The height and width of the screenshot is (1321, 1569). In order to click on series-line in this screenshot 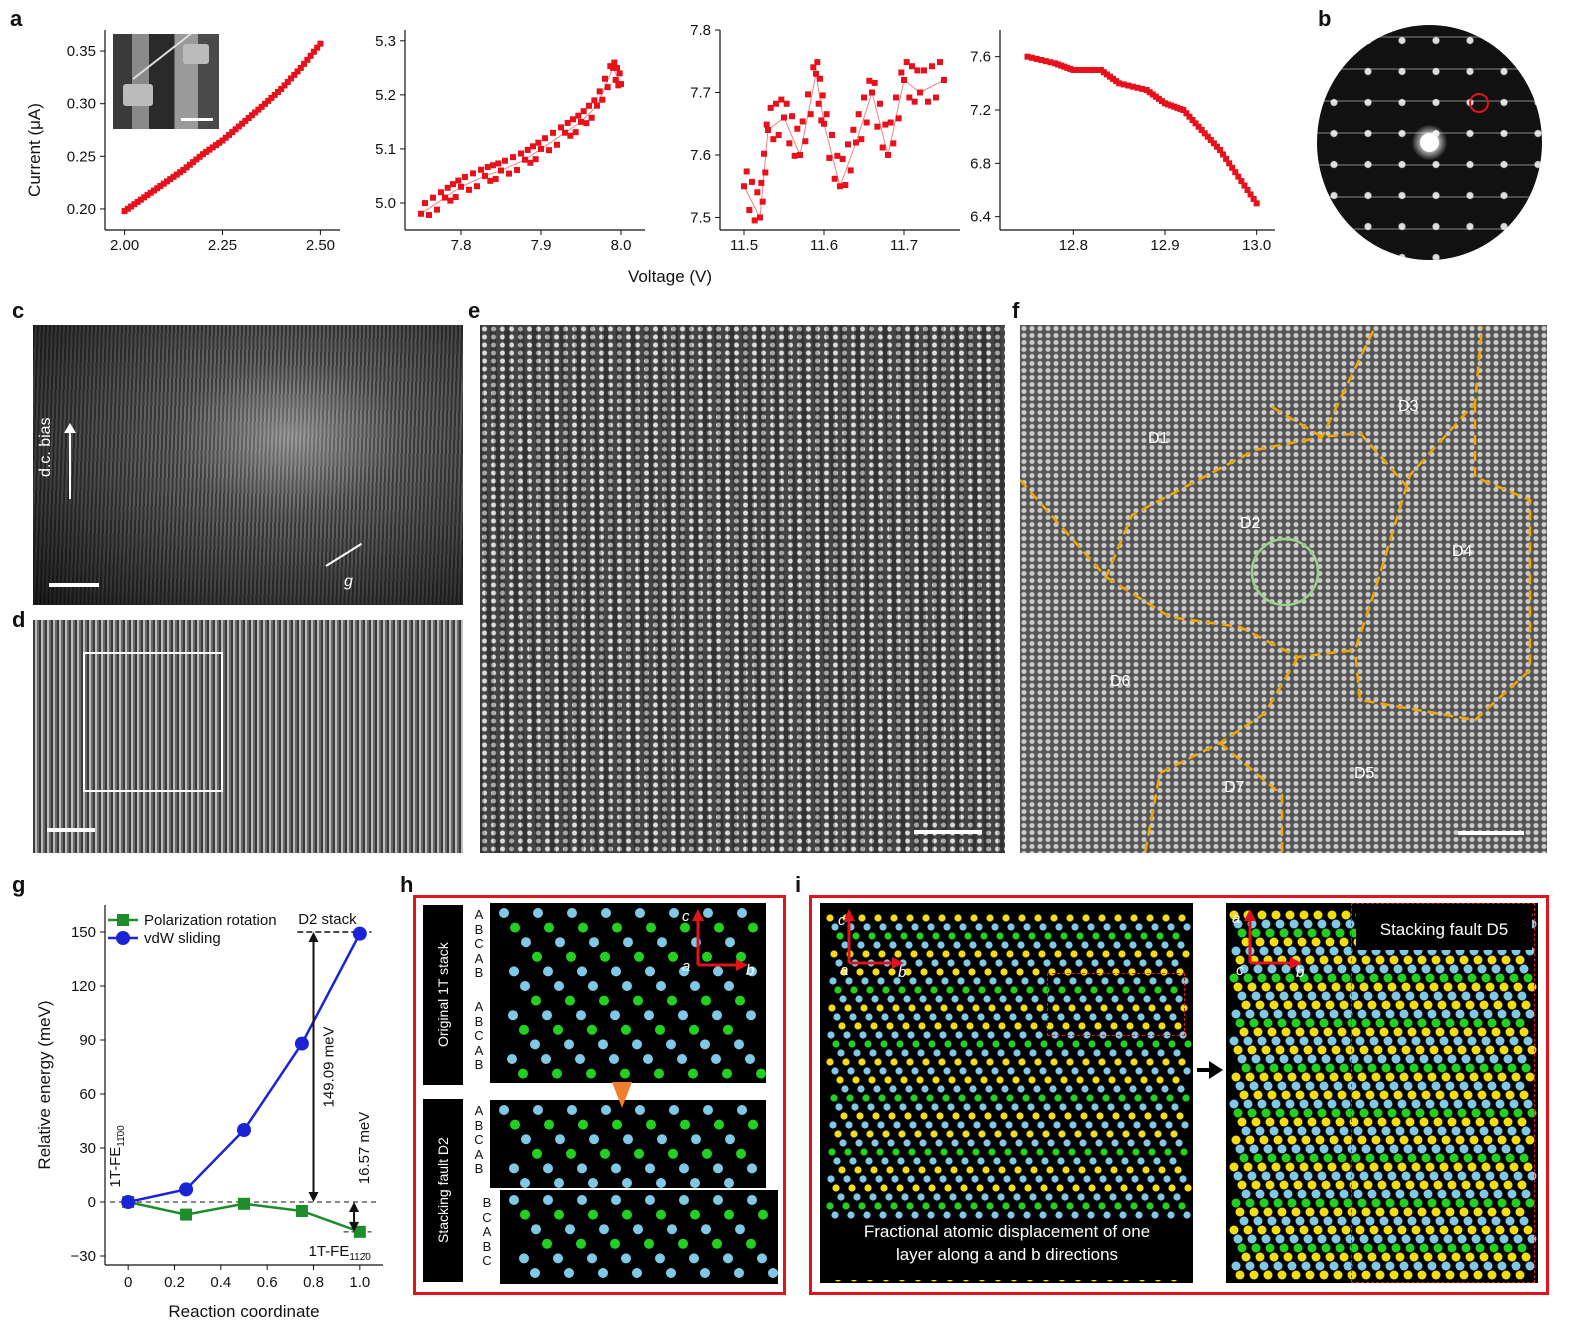, I will do `click(1142, 130)`.